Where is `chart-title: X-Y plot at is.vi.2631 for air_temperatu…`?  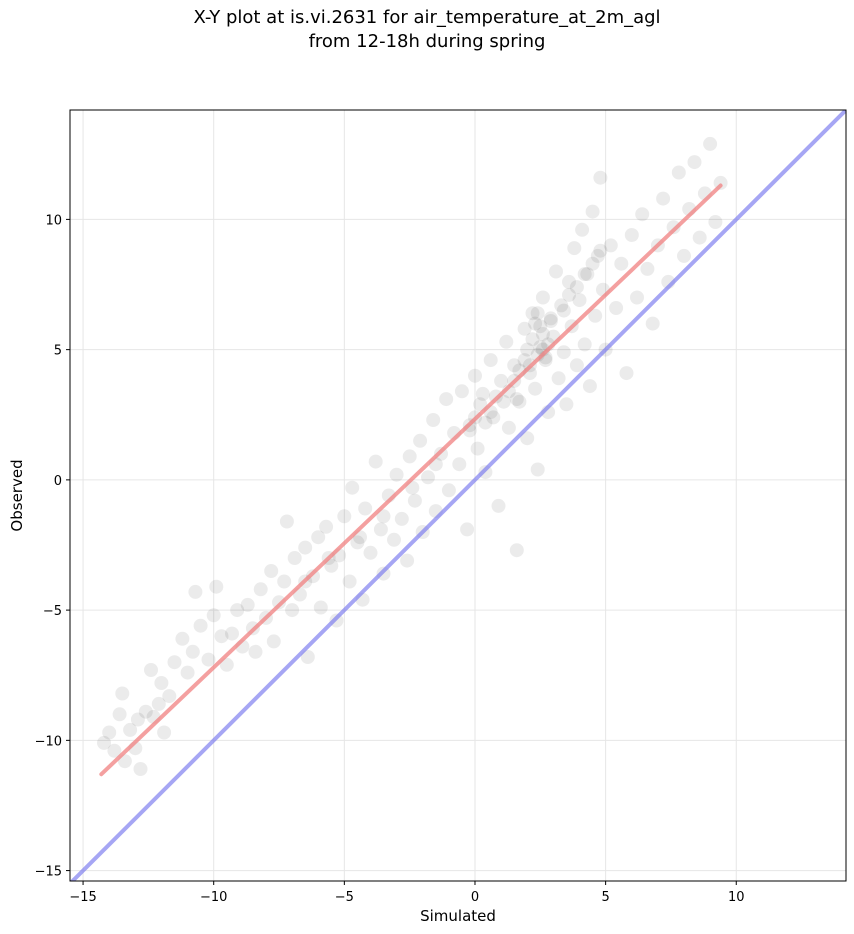 chart-title: X-Y plot at is.vi.2631 for air_temperatu… is located at coordinates (427, 17).